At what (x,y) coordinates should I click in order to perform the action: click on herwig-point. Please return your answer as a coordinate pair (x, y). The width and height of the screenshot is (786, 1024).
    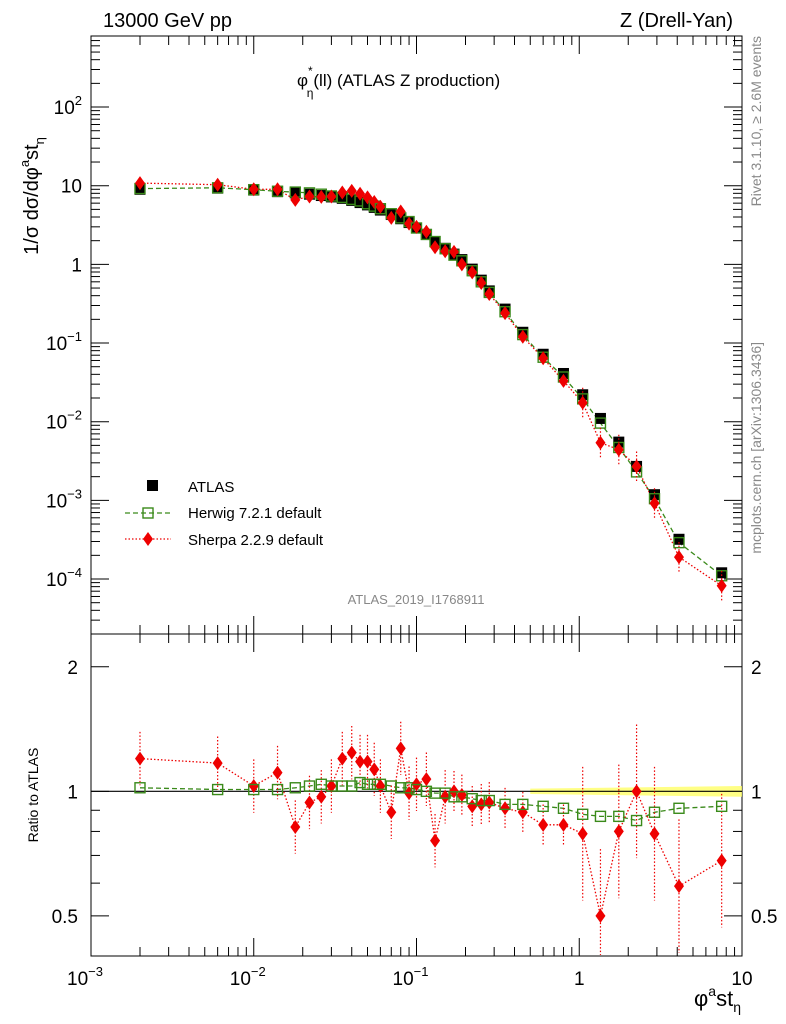
    Looking at the image, I should click on (679, 542).